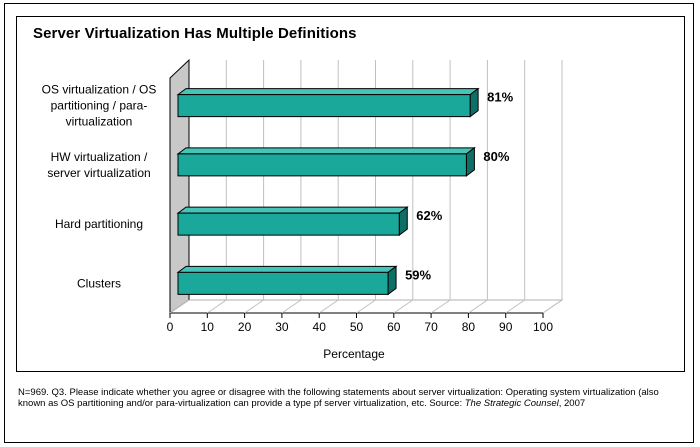  I want to click on category-label: Clusters, so click(99, 283).